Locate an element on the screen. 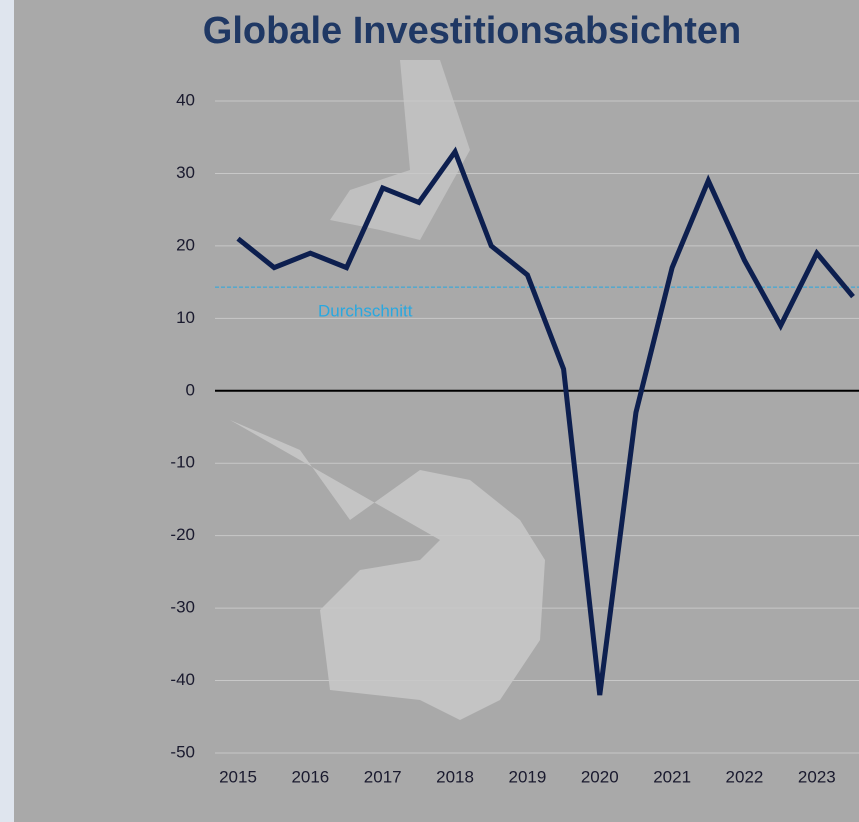 The image size is (859, 822). y-tick-label: 0 is located at coordinates (190, 389).